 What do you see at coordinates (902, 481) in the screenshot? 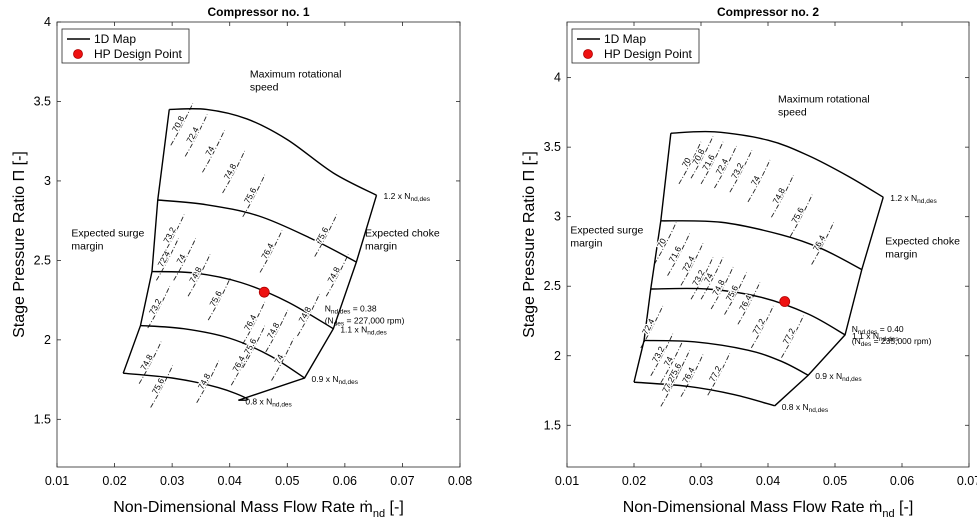
I see `x-tick-label: 0.06` at bounding box center [902, 481].